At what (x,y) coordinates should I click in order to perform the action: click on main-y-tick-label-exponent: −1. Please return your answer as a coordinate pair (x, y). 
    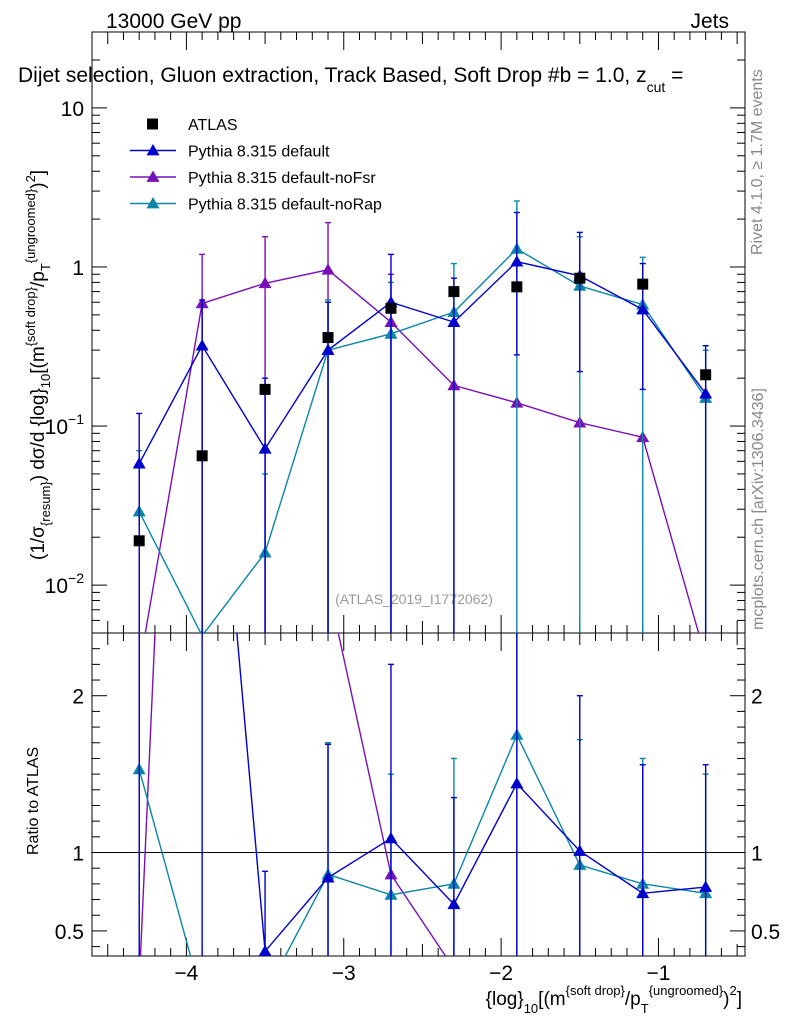
    Looking at the image, I should click on (76, 419).